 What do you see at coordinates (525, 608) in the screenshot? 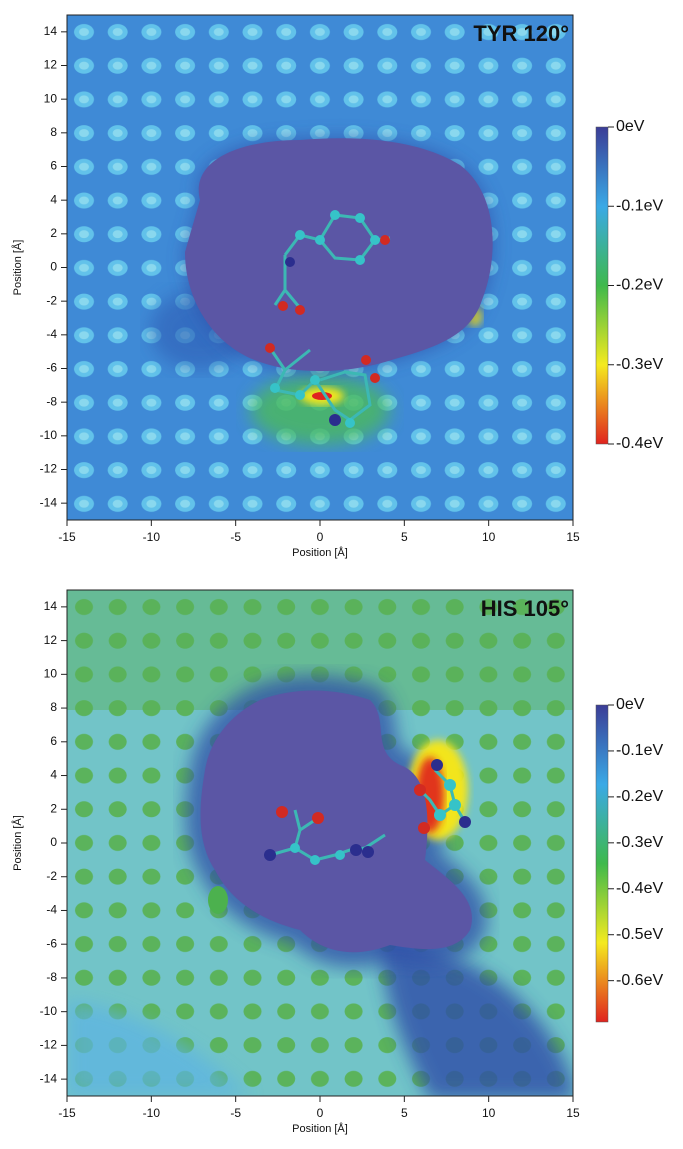
I see `panel-title: HIS 105°` at bounding box center [525, 608].